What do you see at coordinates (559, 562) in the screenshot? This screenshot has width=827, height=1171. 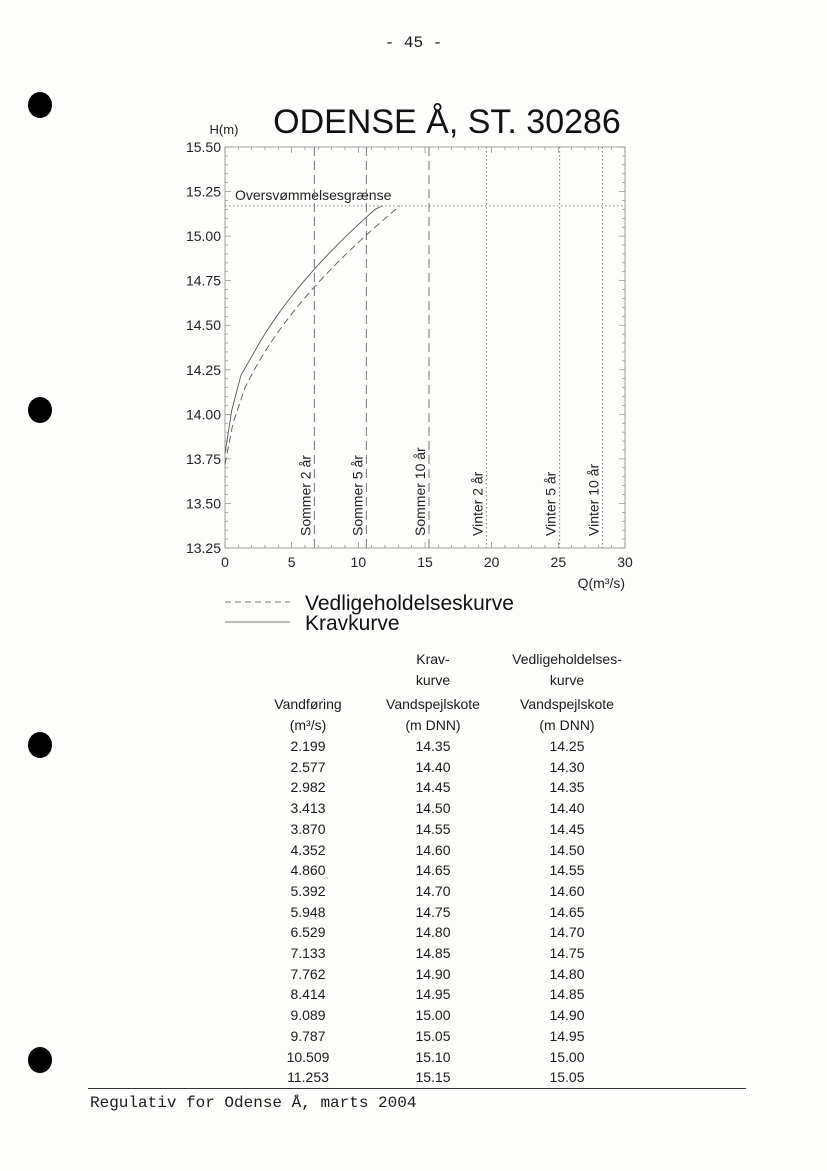 I see `x-tick-label: 25` at bounding box center [559, 562].